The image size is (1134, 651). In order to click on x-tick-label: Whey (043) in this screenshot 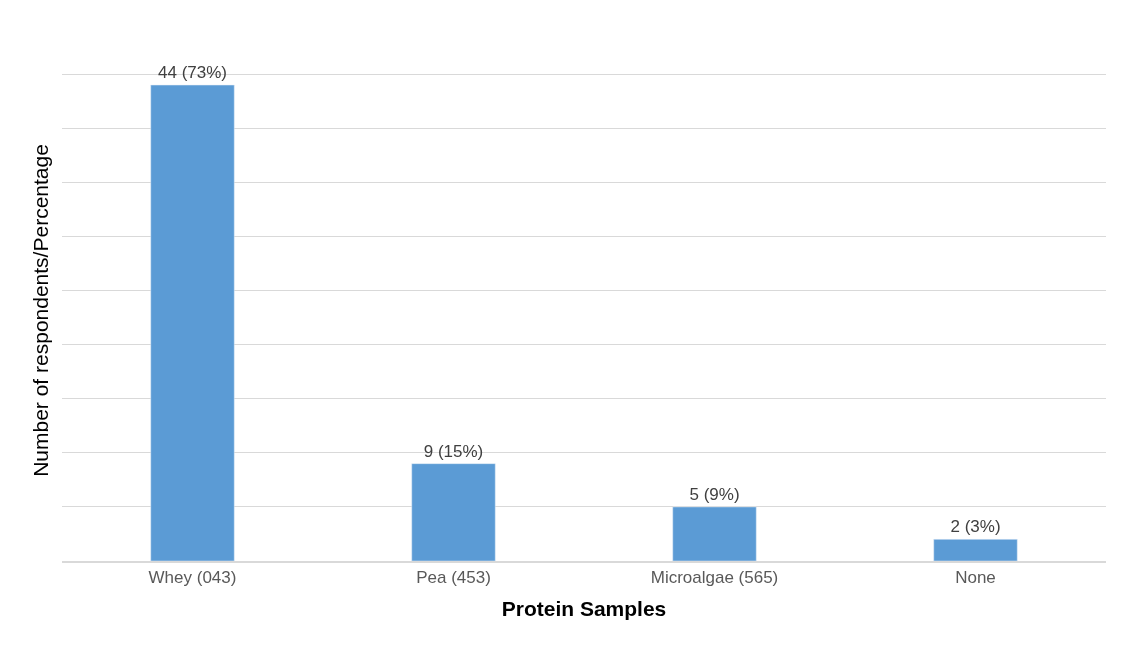, I will do `click(192, 578)`.